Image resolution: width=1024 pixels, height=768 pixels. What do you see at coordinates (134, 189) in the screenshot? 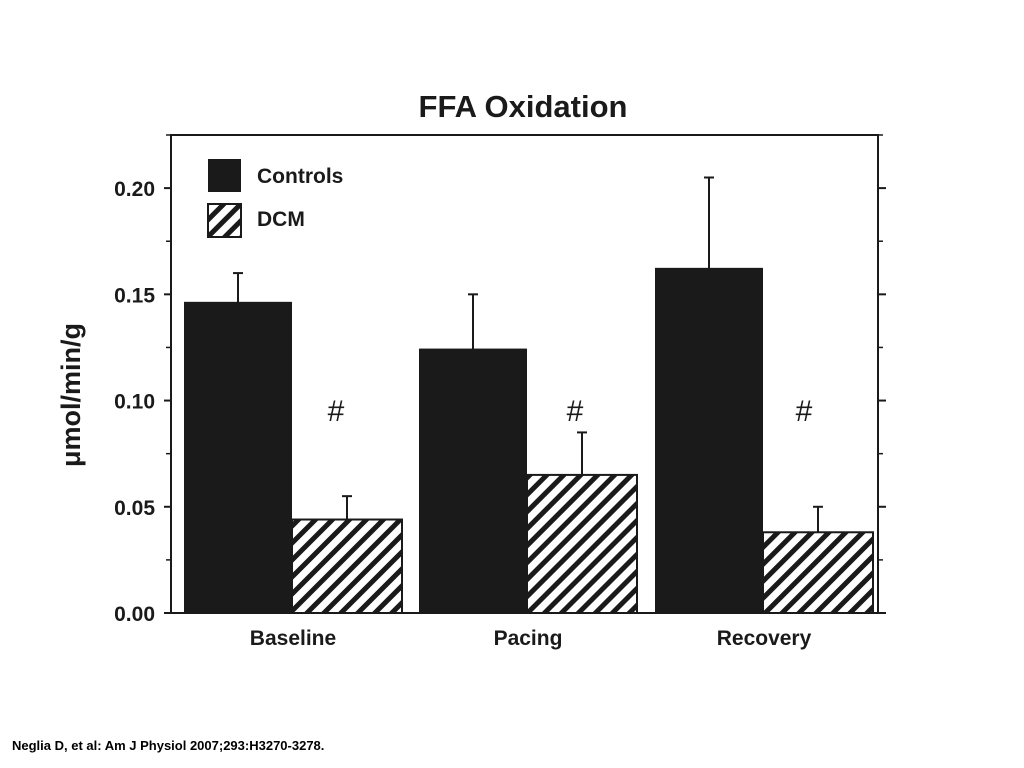
I see `y-tick-label: 0.20` at bounding box center [134, 189].